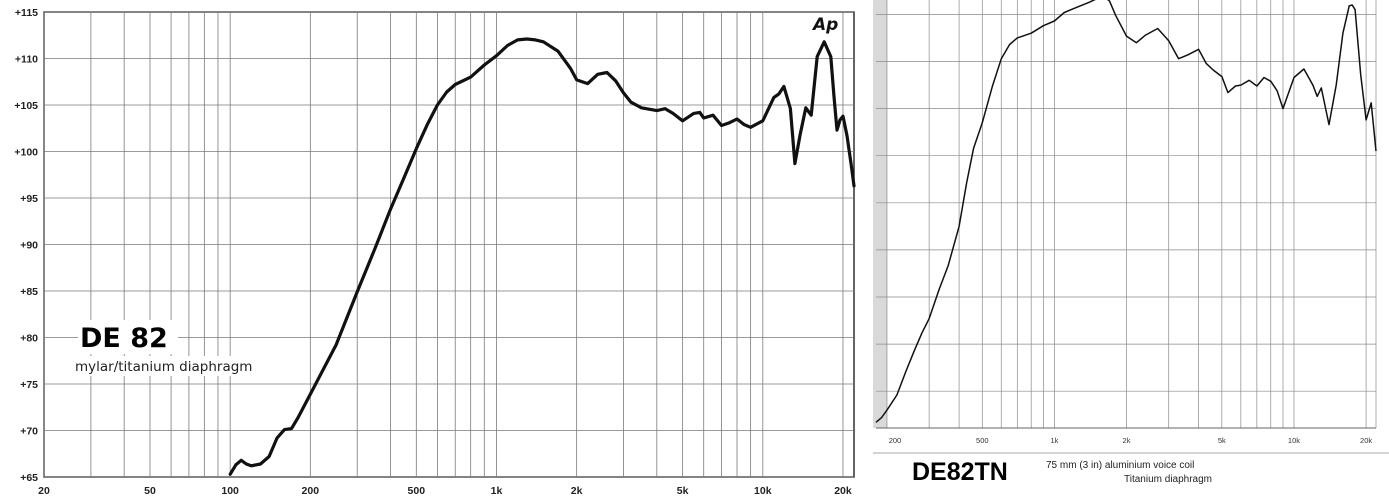 The height and width of the screenshot is (500, 1389). Describe the element at coordinates (1054, 440) in the screenshot. I see `chart2-x-tick-label: 1k` at that location.